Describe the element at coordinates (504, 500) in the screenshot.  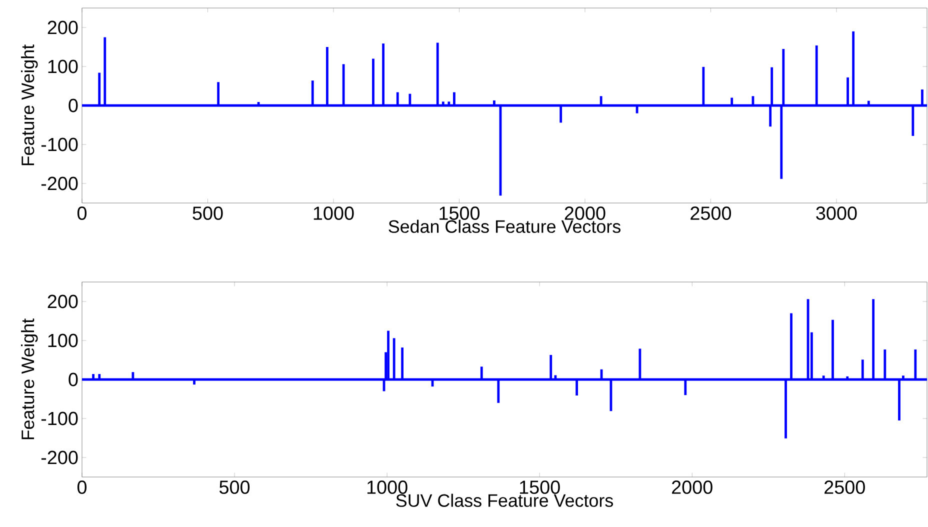
I see `x-axis-title: SUV Class Feature Vectors` at that location.